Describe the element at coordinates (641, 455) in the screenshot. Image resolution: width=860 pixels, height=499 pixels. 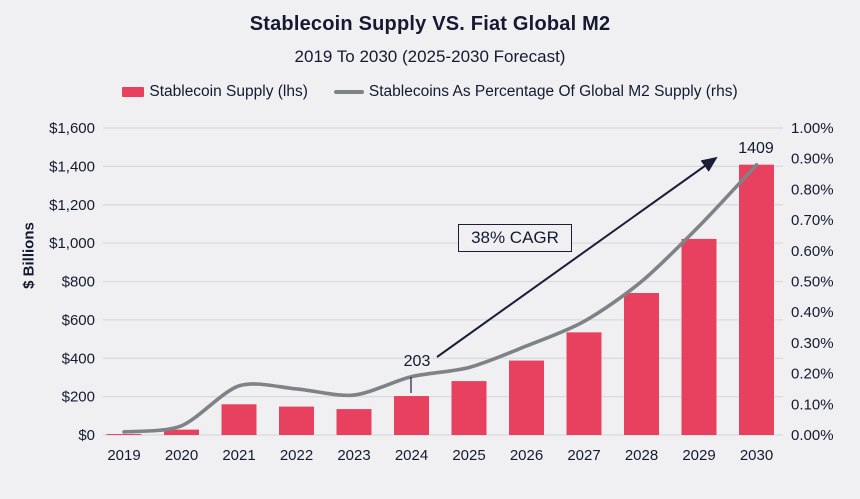
I see `x-axis-tick-label: 2028` at that location.